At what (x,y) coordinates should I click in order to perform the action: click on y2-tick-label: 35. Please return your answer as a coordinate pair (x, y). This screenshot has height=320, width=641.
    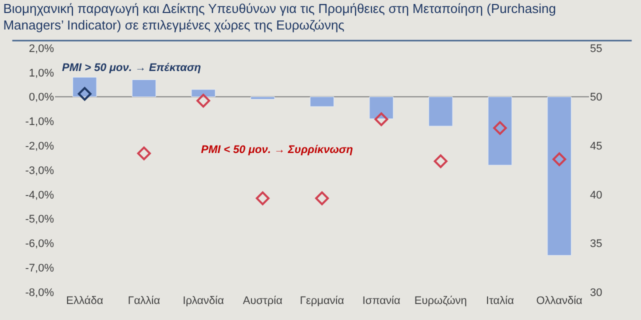
    Looking at the image, I should click on (596, 244).